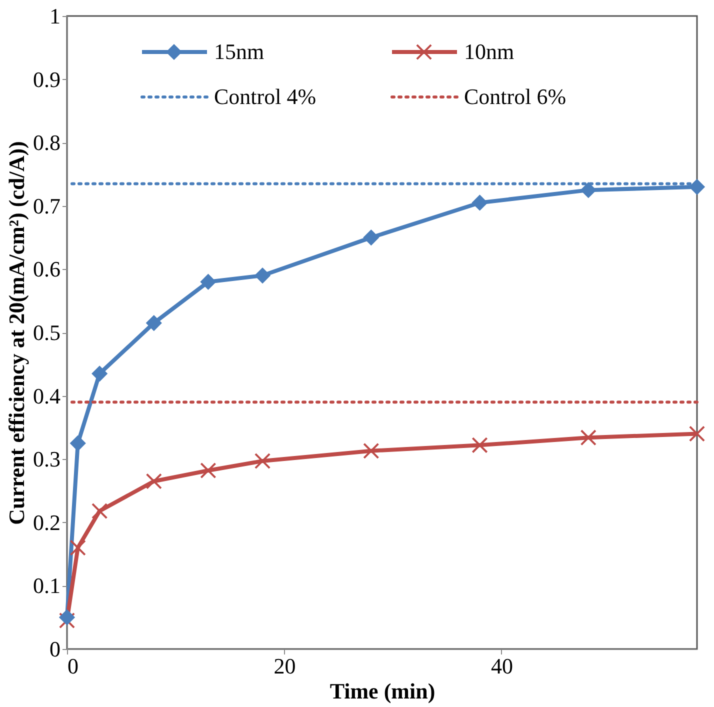  Describe the element at coordinates (383, 691) in the screenshot. I see `x-axis-title: Time (min)` at that location.